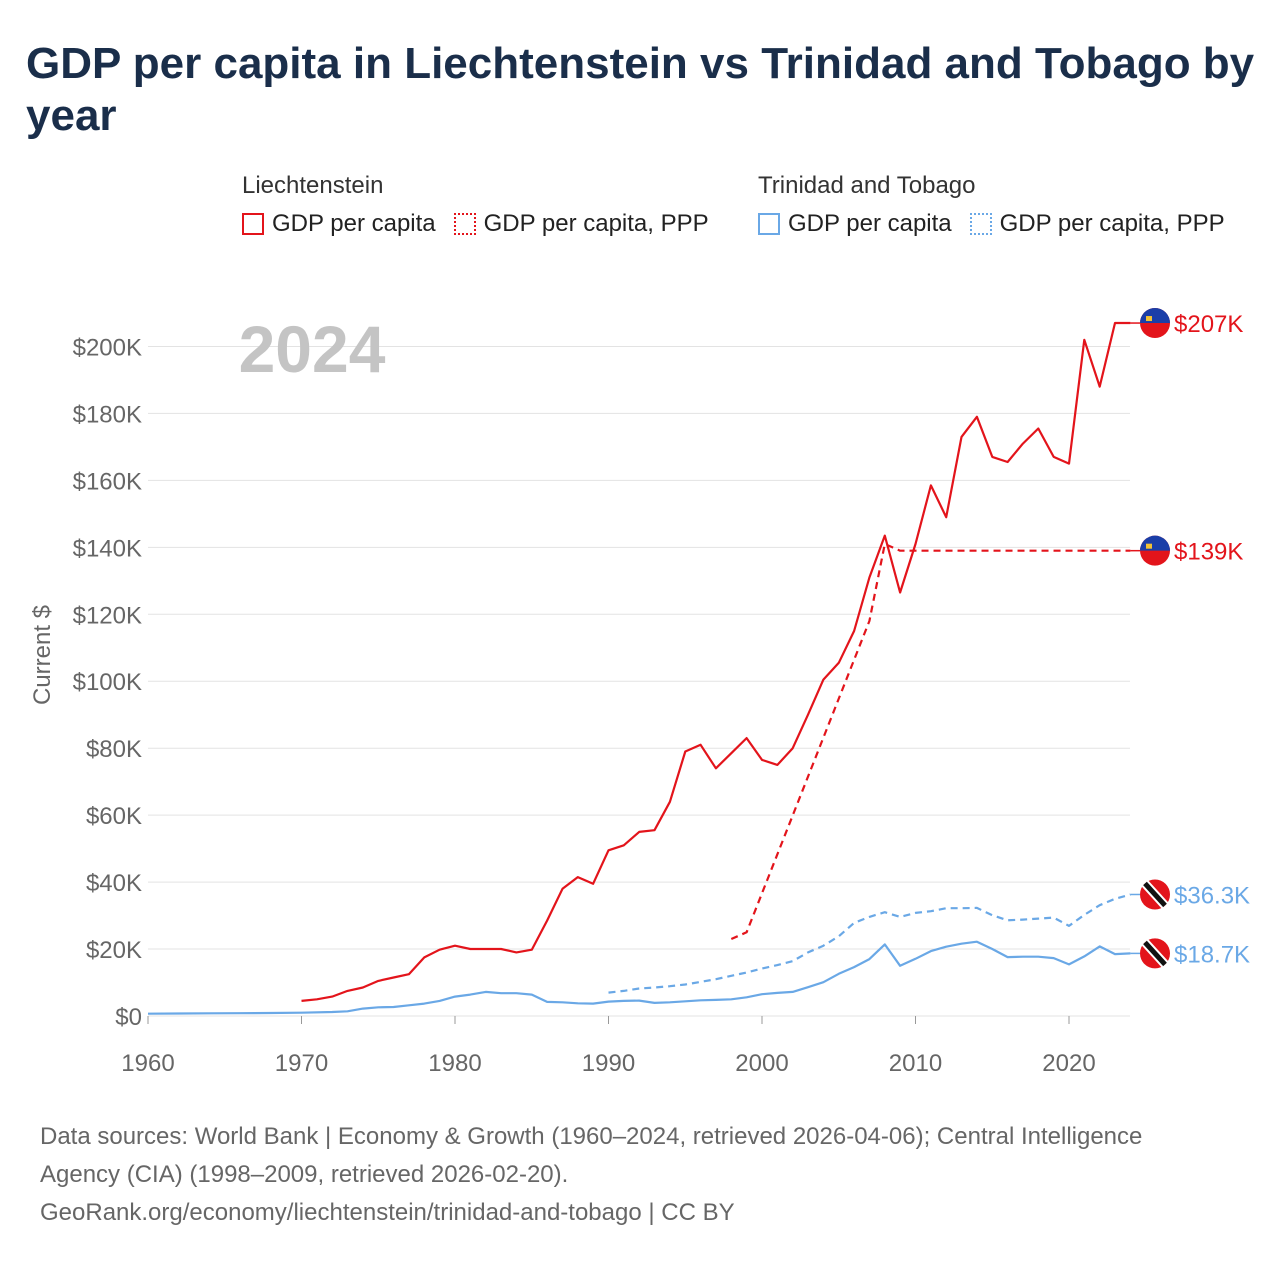 This screenshot has width=1280, height=1280. Describe the element at coordinates (915, 1063) in the screenshot. I see `x-tick-label: 2010` at that location.